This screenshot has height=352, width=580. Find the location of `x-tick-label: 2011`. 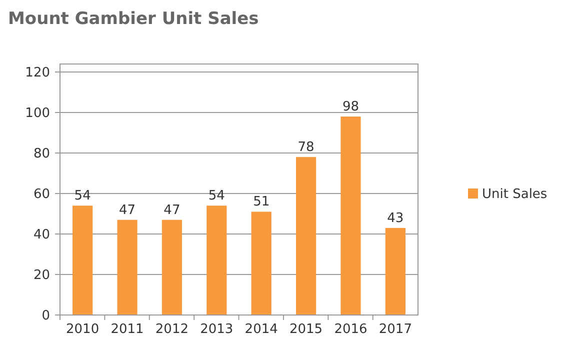

x-tick-label: 2011 is located at coordinates (127, 329).